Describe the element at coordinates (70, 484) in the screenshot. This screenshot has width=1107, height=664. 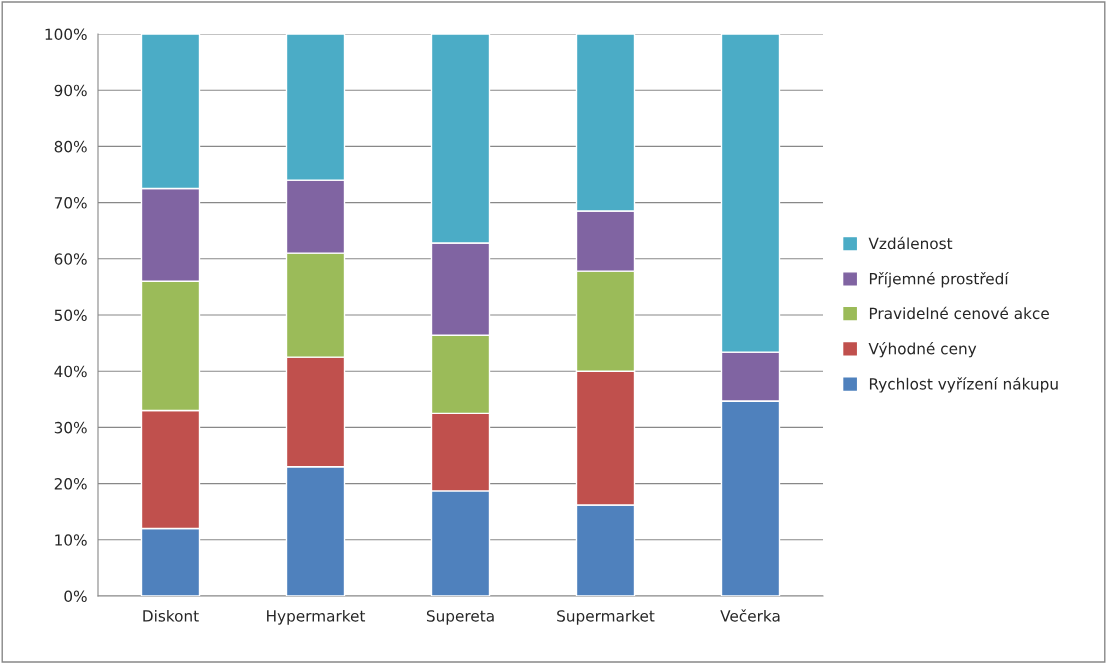
I see `y-tick-label: 20%` at that location.